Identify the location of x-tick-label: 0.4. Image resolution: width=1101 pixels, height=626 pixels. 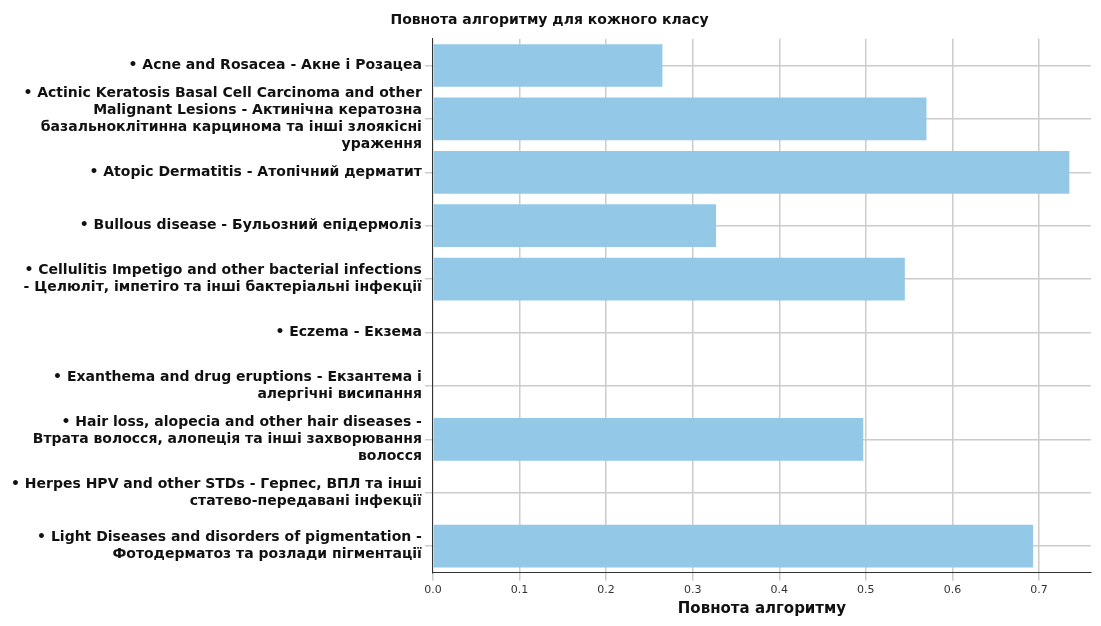
(779, 590).